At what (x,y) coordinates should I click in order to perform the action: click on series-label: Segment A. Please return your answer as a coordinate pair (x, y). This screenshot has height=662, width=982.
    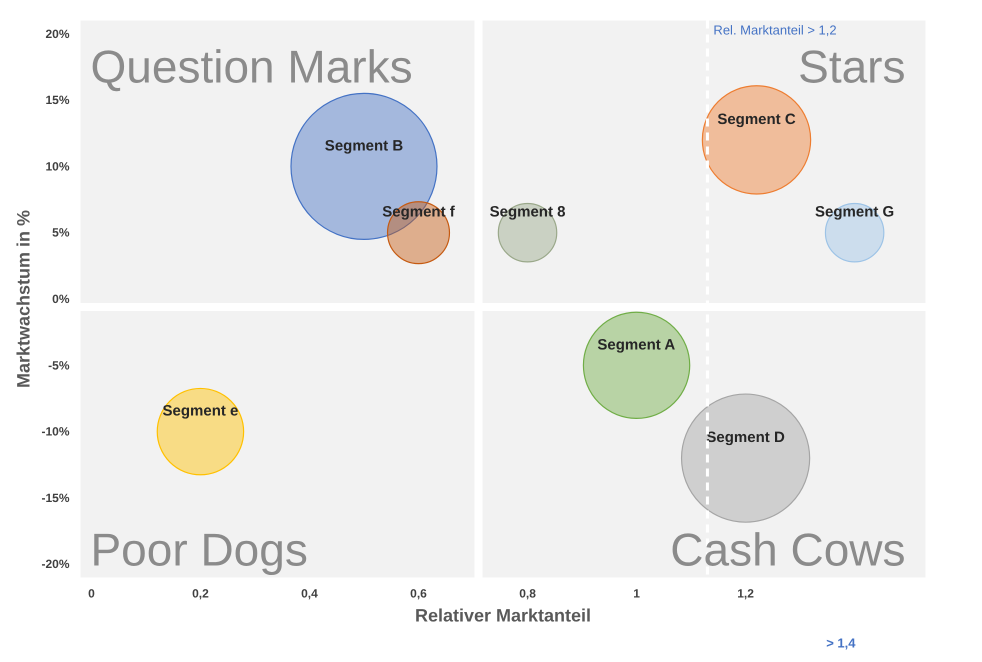
    Looking at the image, I should click on (636, 345).